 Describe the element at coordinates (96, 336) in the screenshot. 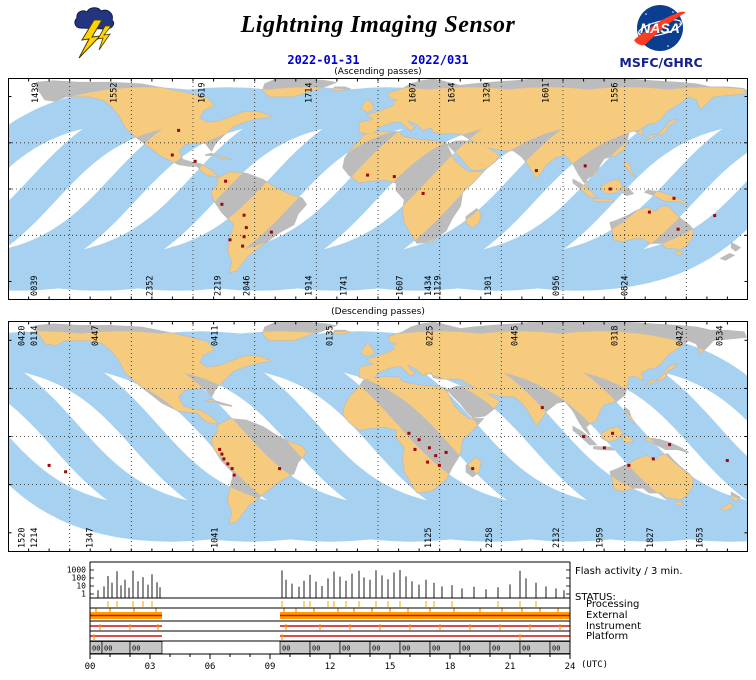

I see `svg-text: 0447` at that location.